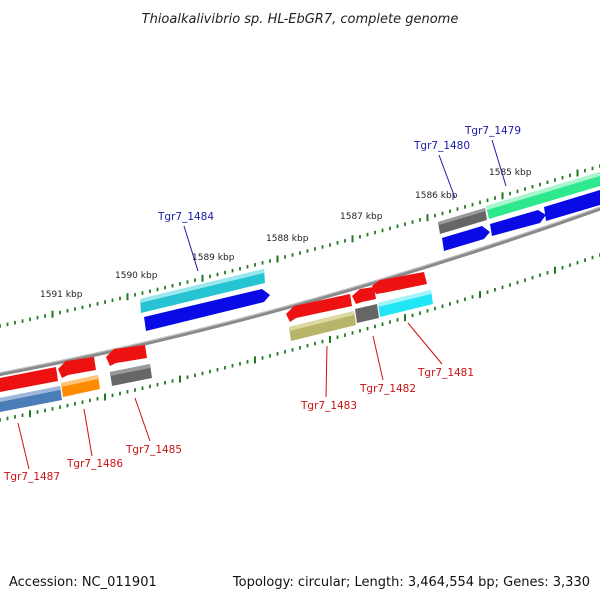 The image size is (600, 600). What do you see at coordinates (404, 298) in the screenshot?
I see `gene-feature-tgr7-1481-highlight` at bounding box center [404, 298].